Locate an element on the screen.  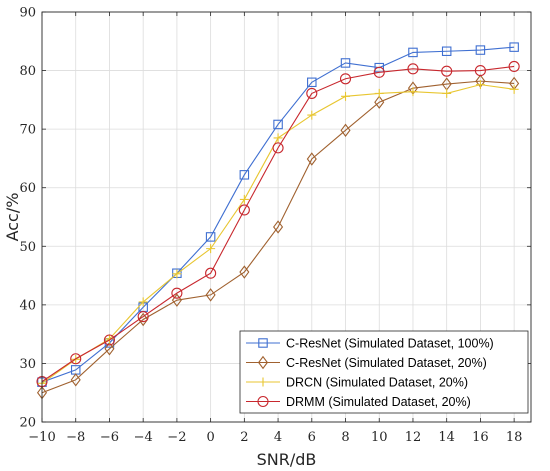
x-tick-label: −6 is located at coordinates (109, 437).